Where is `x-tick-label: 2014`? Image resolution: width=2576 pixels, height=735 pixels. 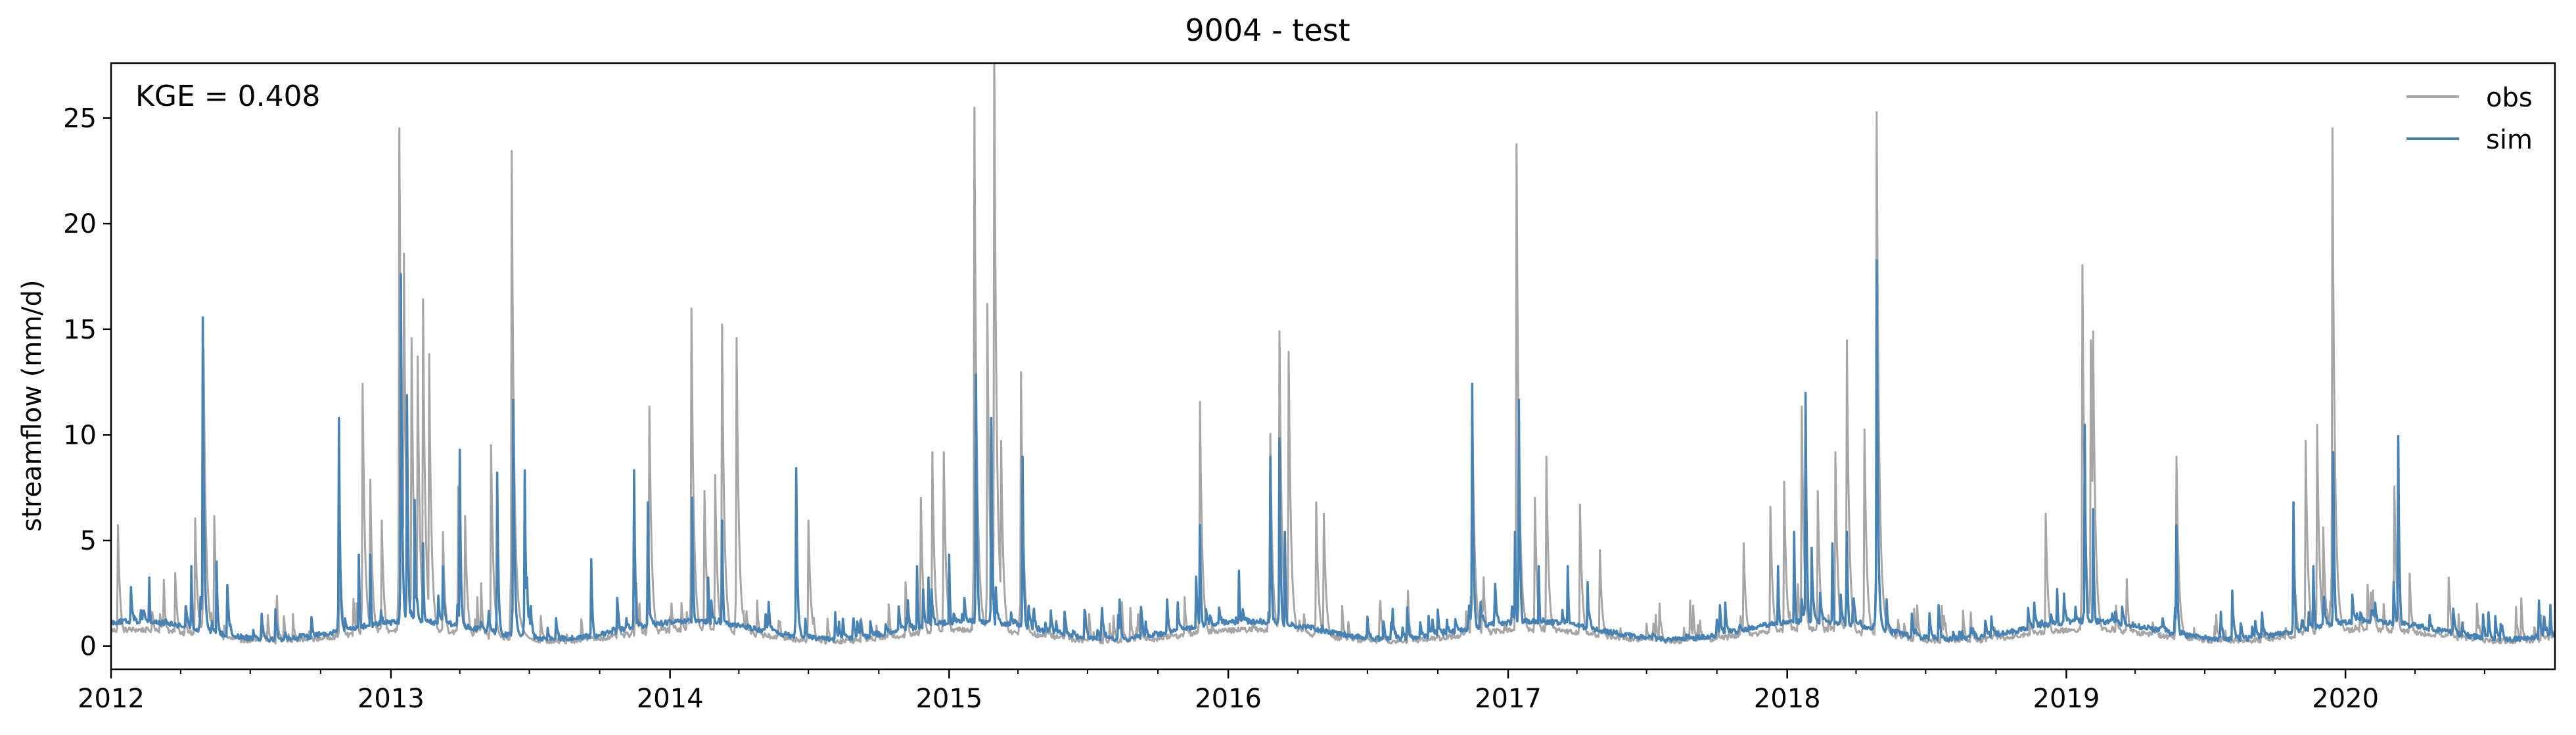
x-tick-label: 2014 is located at coordinates (670, 699).